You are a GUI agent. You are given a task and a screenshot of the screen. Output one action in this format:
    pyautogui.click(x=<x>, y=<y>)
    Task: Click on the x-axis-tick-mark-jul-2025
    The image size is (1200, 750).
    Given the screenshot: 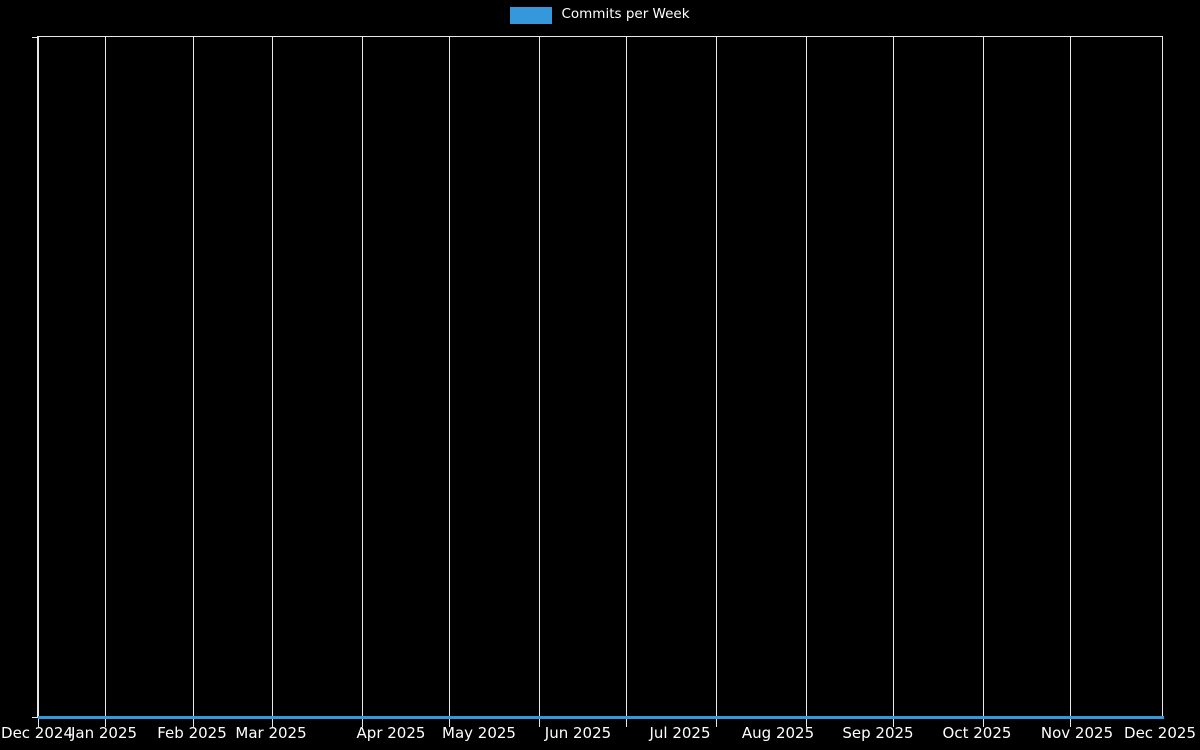 What is the action you would take?
    pyautogui.click(x=627, y=722)
    